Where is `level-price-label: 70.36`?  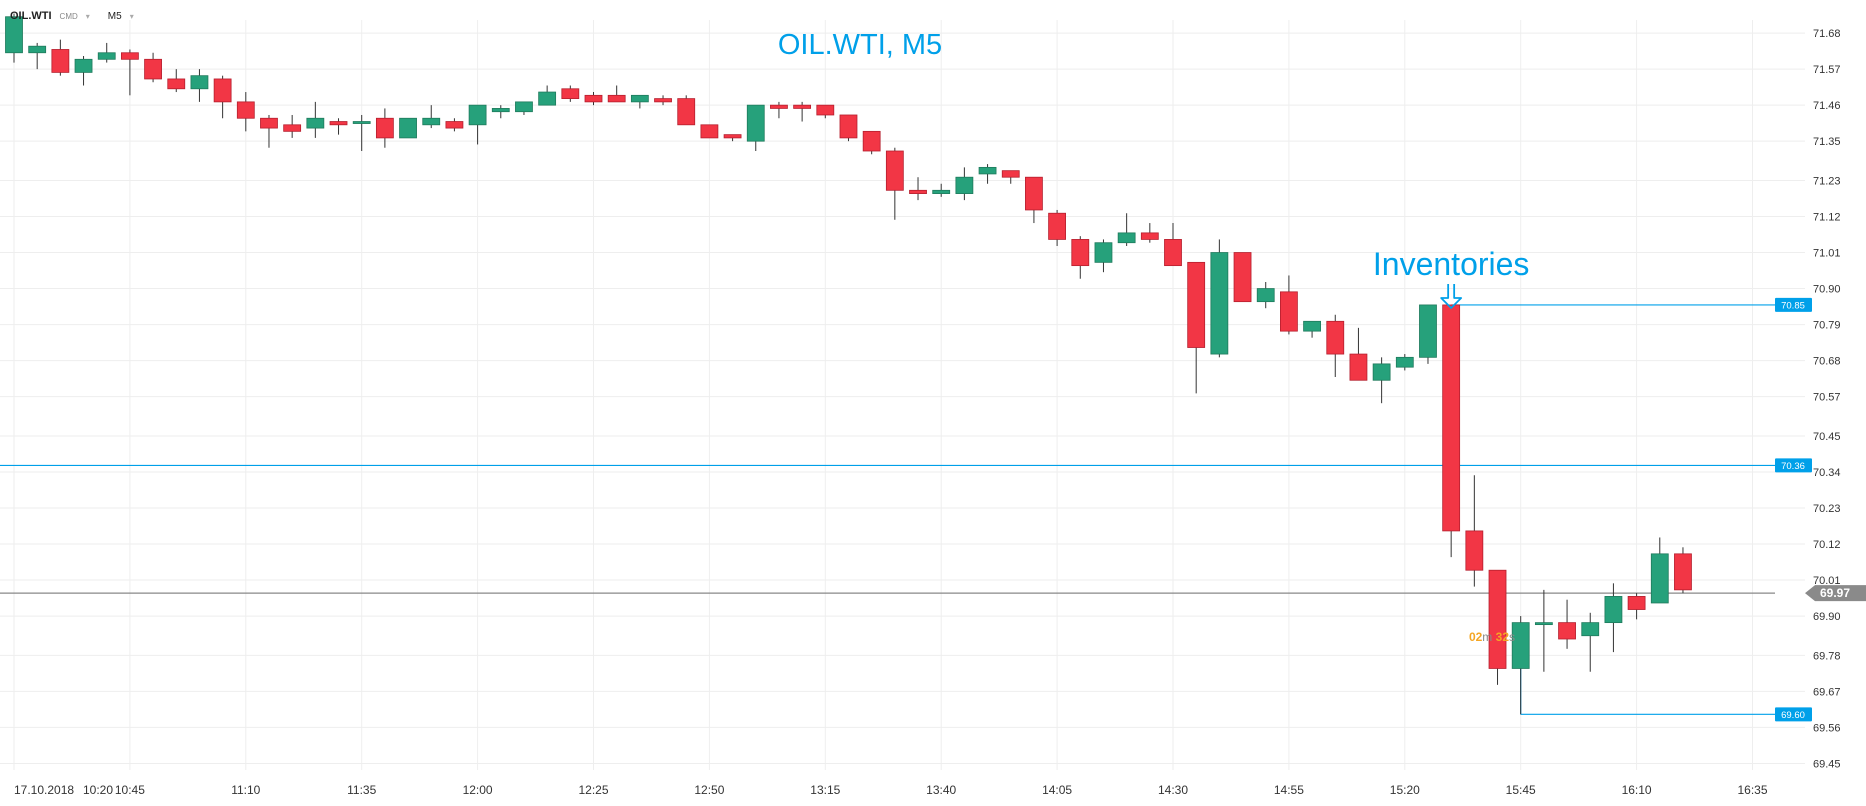
level-price-label: 70.36 is located at coordinates (1793, 466).